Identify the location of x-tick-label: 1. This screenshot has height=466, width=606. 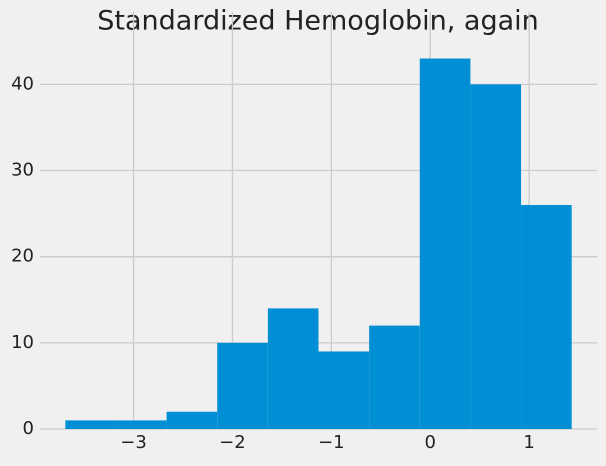
(528, 442).